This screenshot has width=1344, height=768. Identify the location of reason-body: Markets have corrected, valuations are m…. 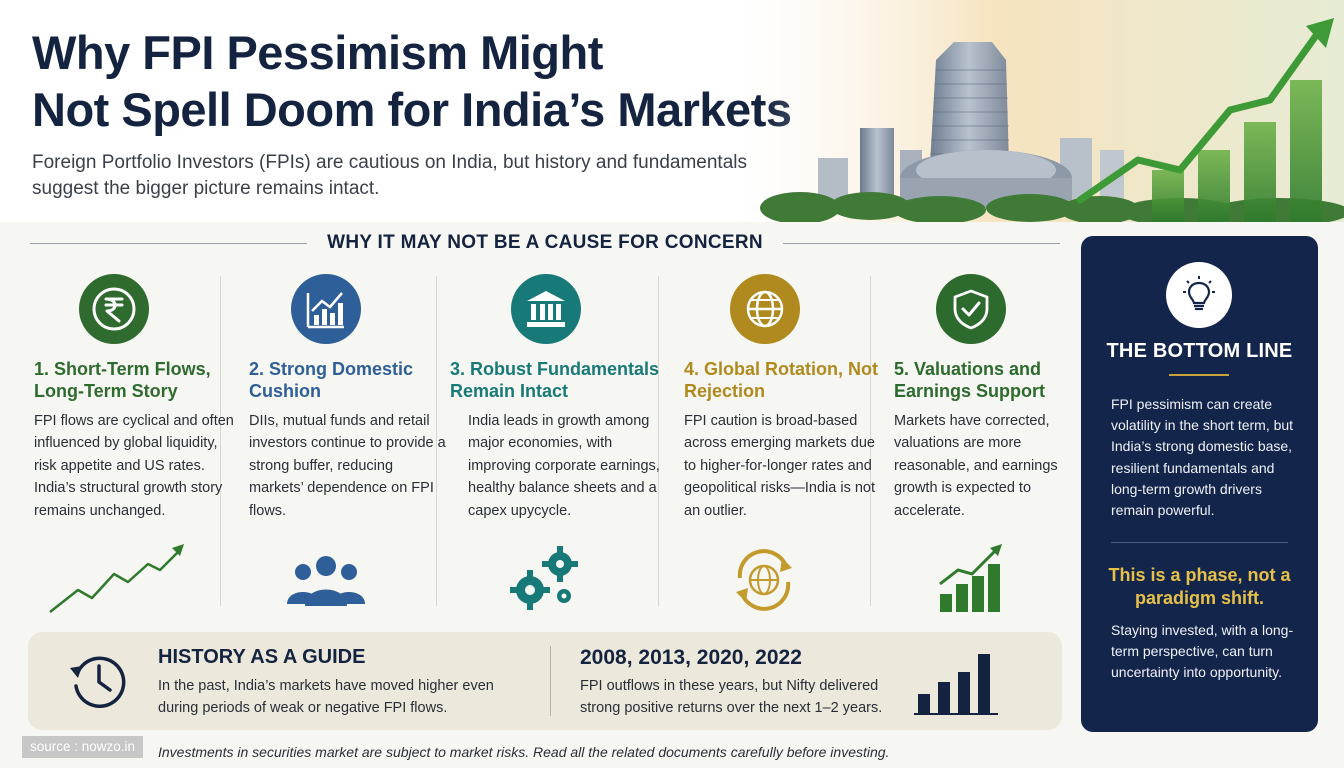
(976, 466).